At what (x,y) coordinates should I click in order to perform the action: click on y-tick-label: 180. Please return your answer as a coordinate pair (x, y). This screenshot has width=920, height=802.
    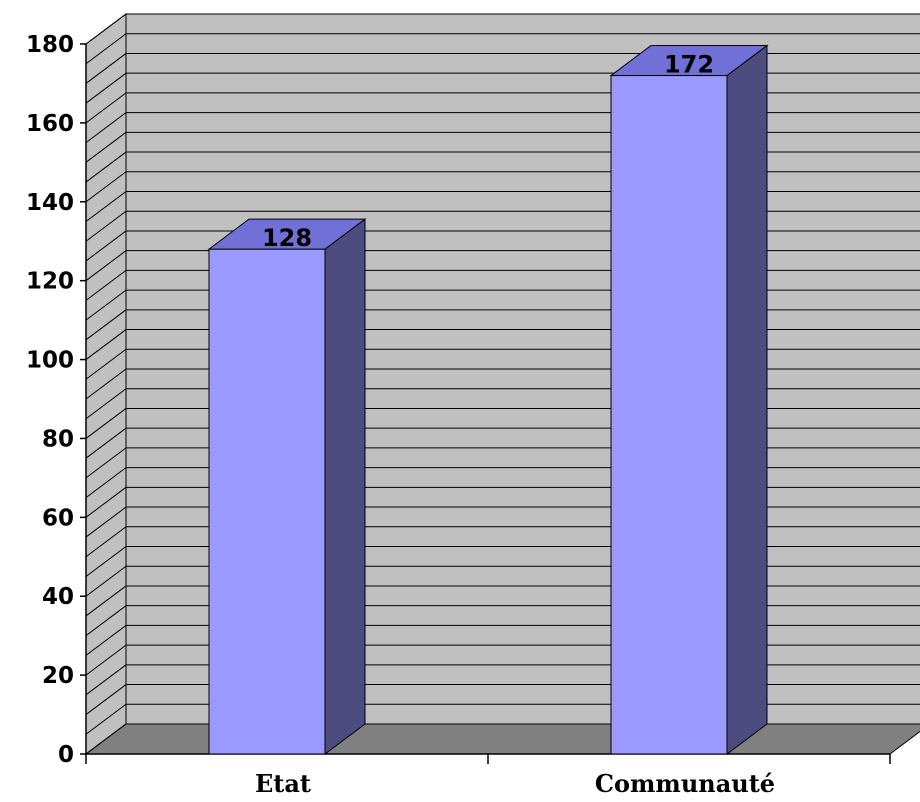
    Looking at the image, I should click on (50, 45).